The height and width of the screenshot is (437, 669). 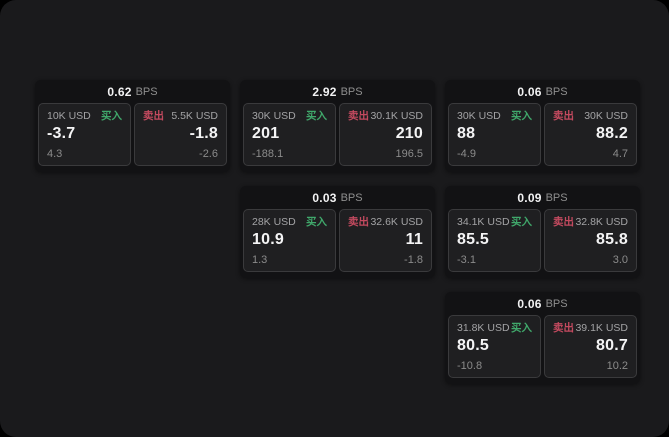 I want to click on buy-amount: 28K USD, so click(x=274, y=222).